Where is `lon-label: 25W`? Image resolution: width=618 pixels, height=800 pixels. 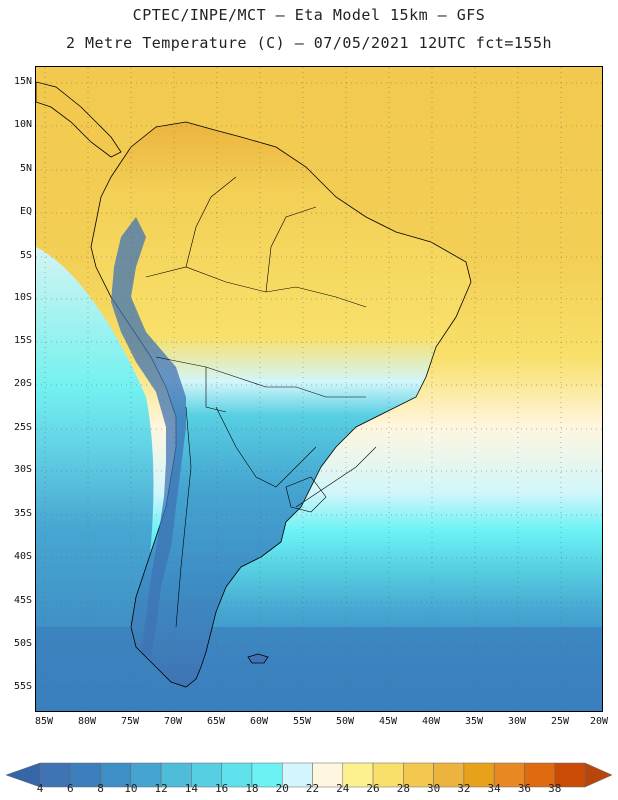 lon-label: 25W is located at coordinates (560, 721).